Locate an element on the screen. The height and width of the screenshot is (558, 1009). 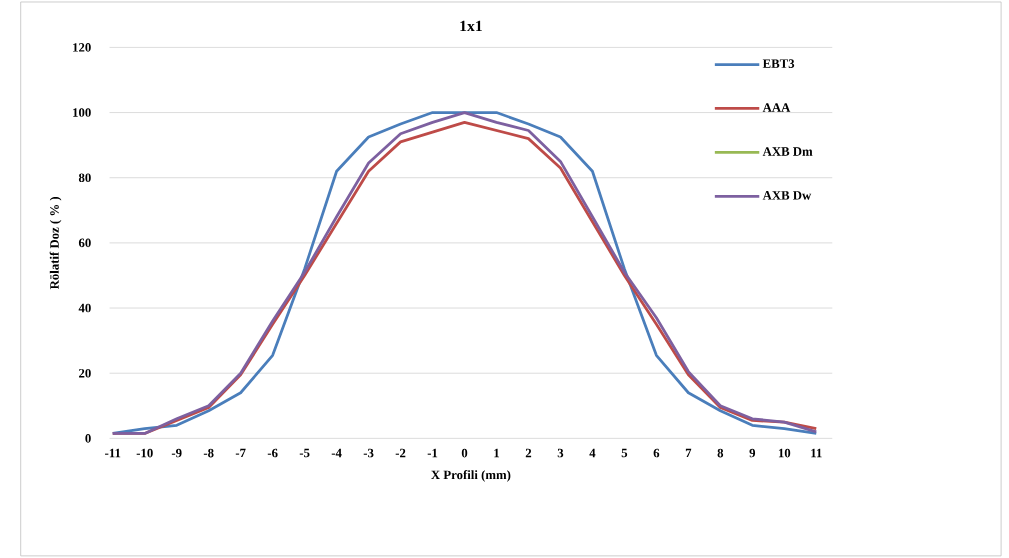
x-tick-label: 2 is located at coordinates (528, 453).